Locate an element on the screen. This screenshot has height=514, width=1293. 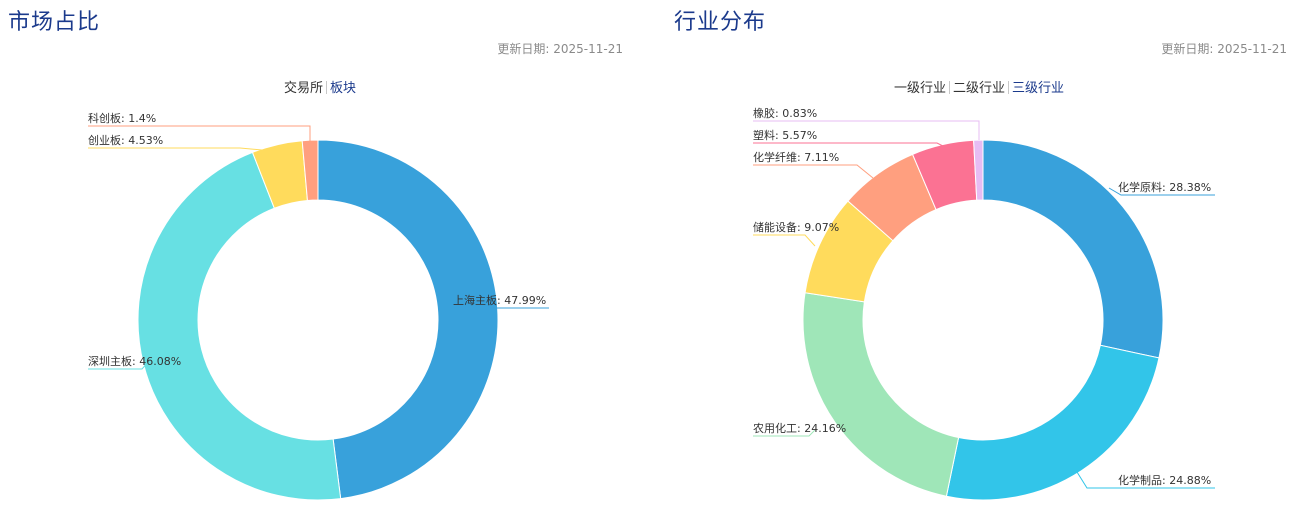
slice-label-slice-6: 塑料: 5.57% is located at coordinates (785, 135).